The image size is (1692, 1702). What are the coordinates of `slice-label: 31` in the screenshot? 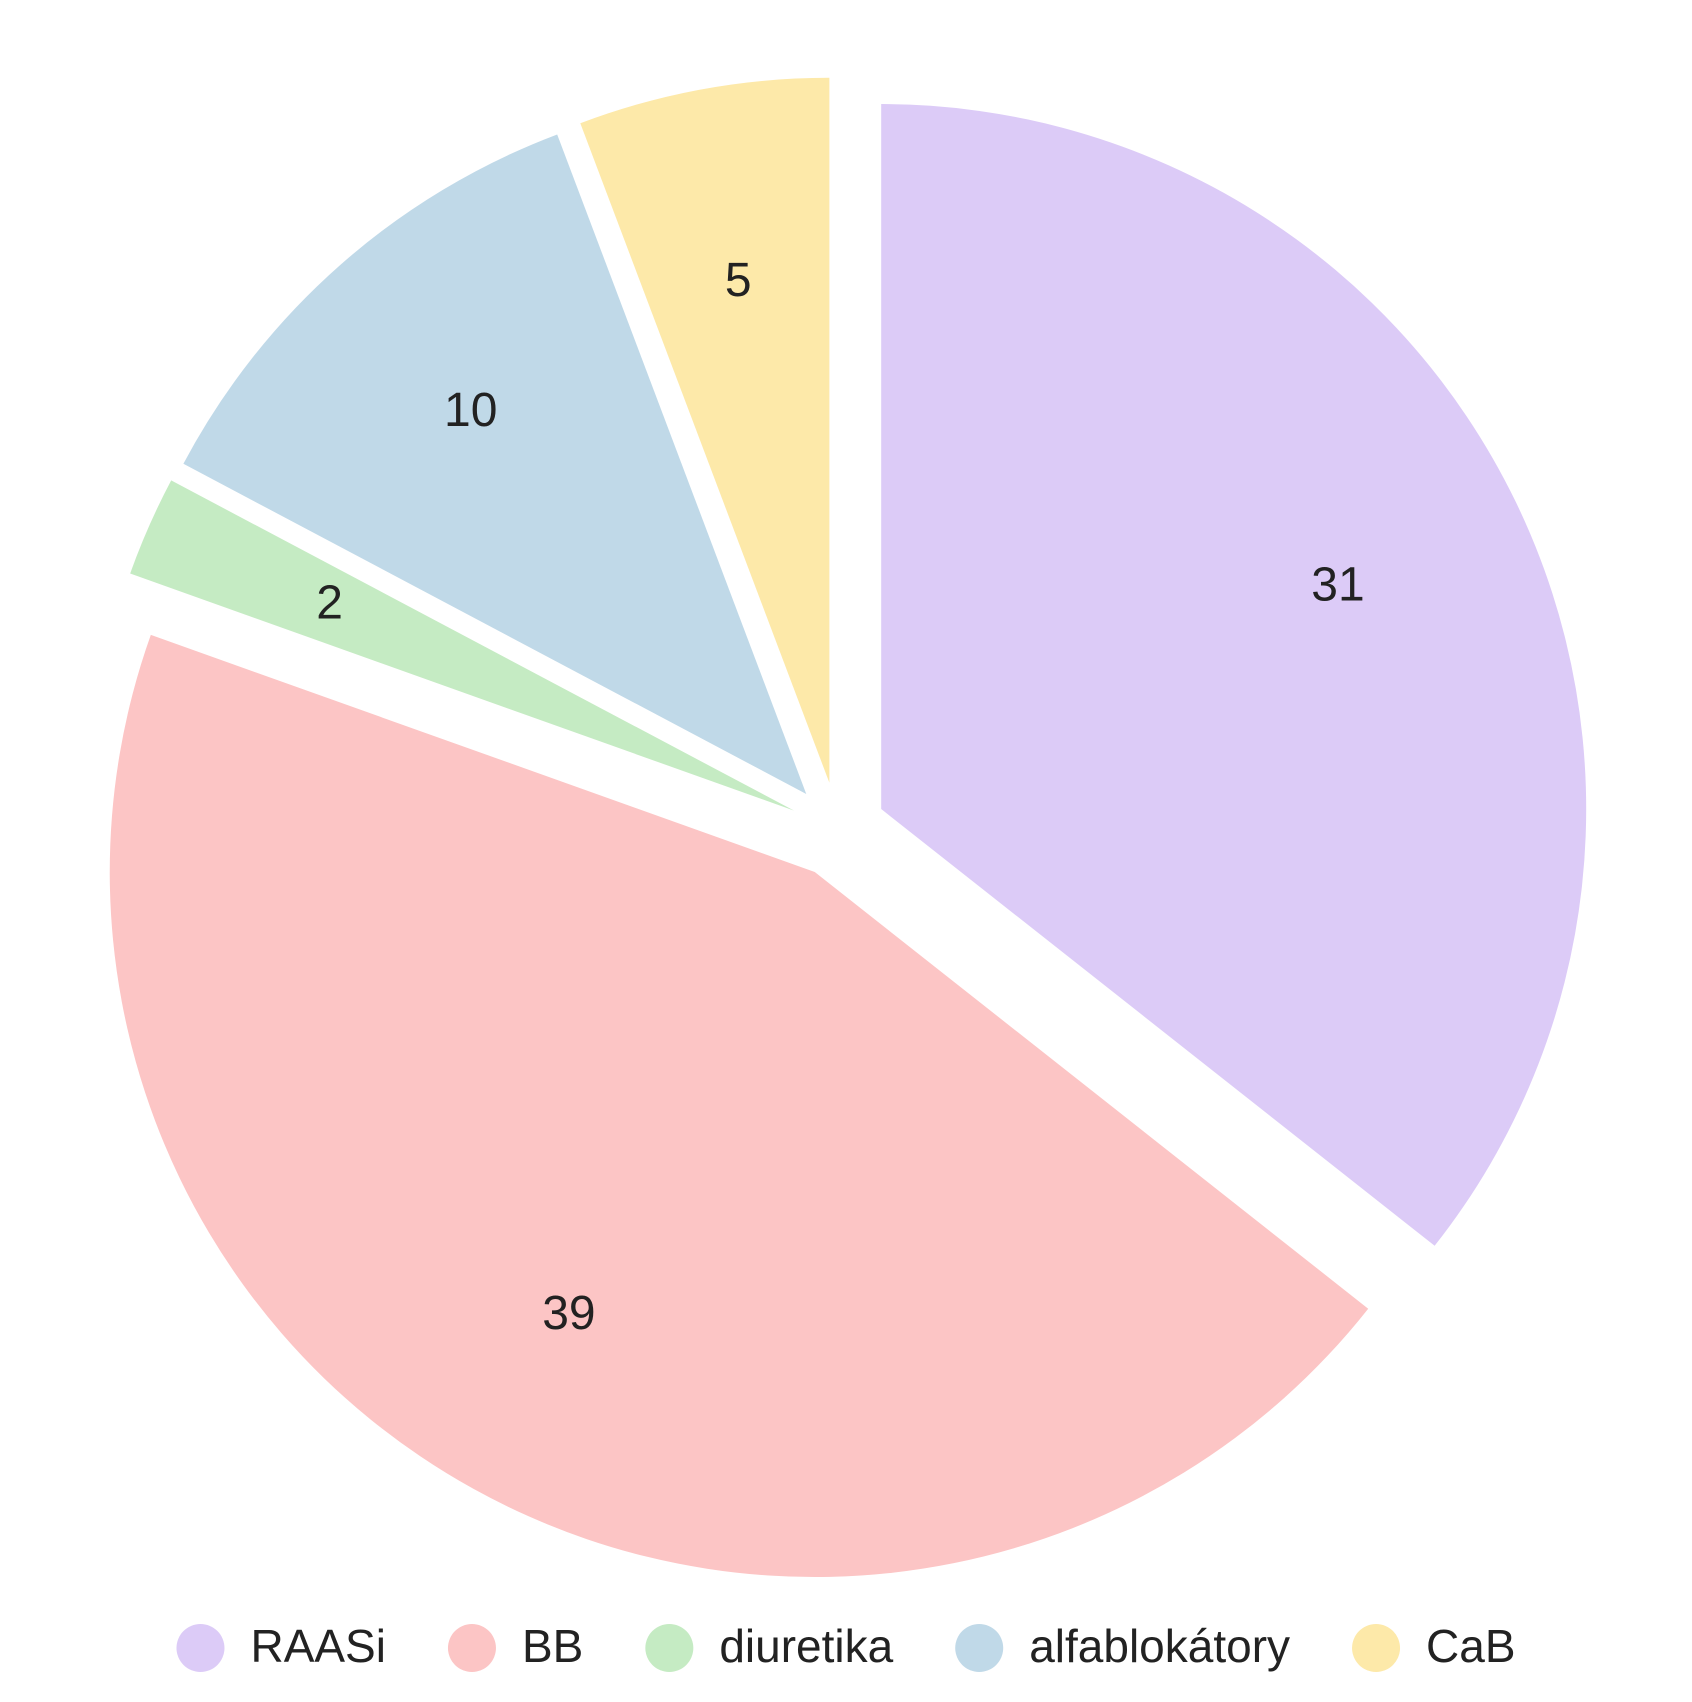 It's located at (1337, 584).